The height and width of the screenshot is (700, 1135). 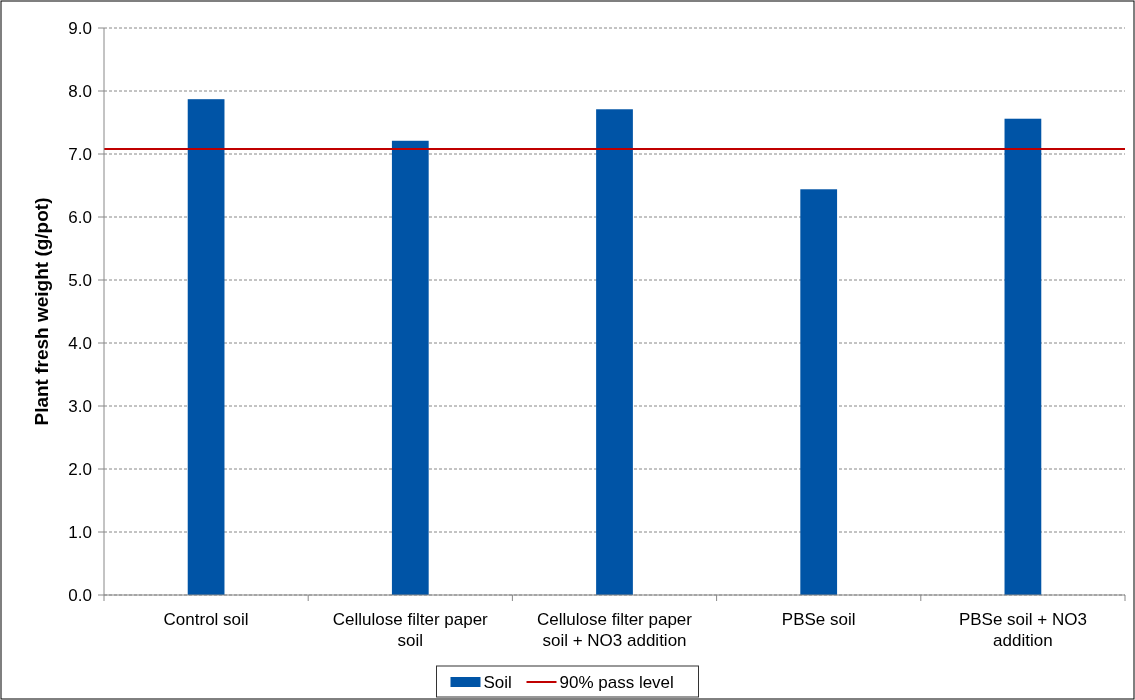 What do you see at coordinates (80, 595) in the screenshot?
I see `y-tick-label: 0.0` at bounding box center [80, 595].